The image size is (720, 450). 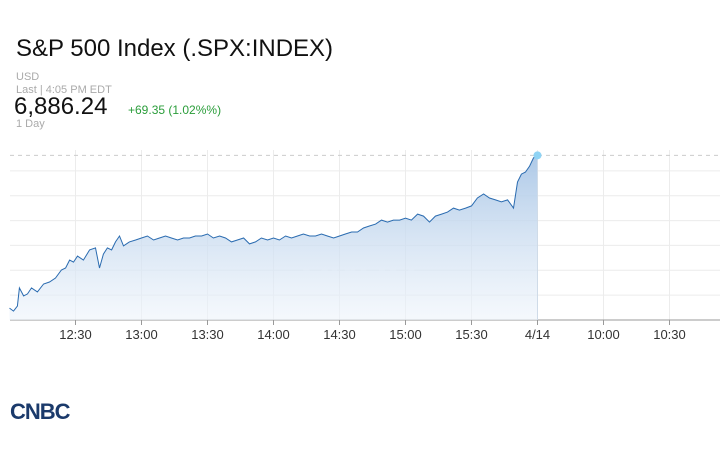 What do you see at coordinates (207, 334) in the screenshot?
I see `x-tick-label: 13:30` at bounding box center [207, 334].